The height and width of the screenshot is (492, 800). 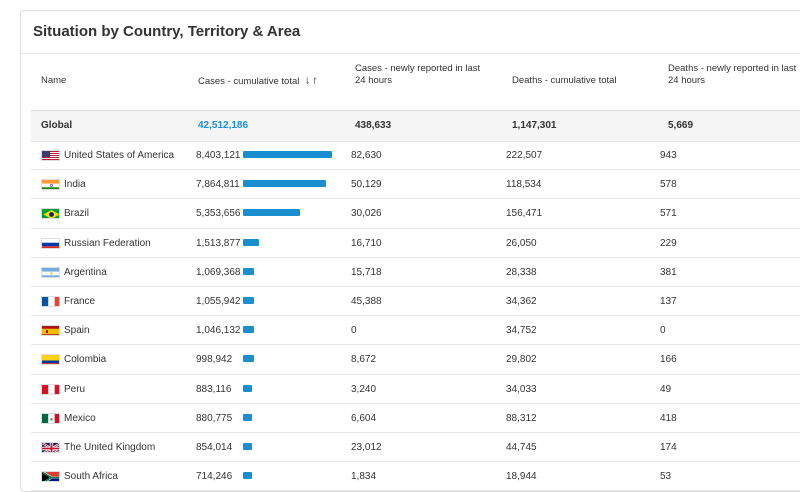 I want to click on deaths-total: 88,312, so click(x=521, y=418).